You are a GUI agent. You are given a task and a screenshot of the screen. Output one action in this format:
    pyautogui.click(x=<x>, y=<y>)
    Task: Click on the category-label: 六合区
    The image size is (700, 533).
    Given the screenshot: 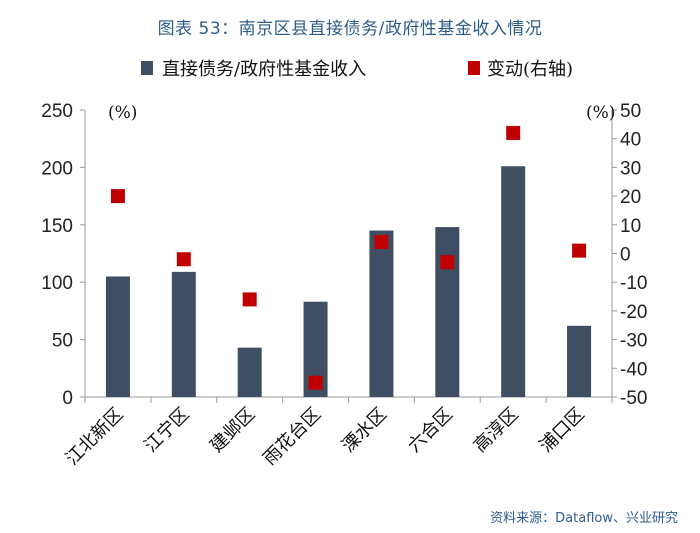 What is the action you would take?
    pyautogui.click(x=430, y=430)
    